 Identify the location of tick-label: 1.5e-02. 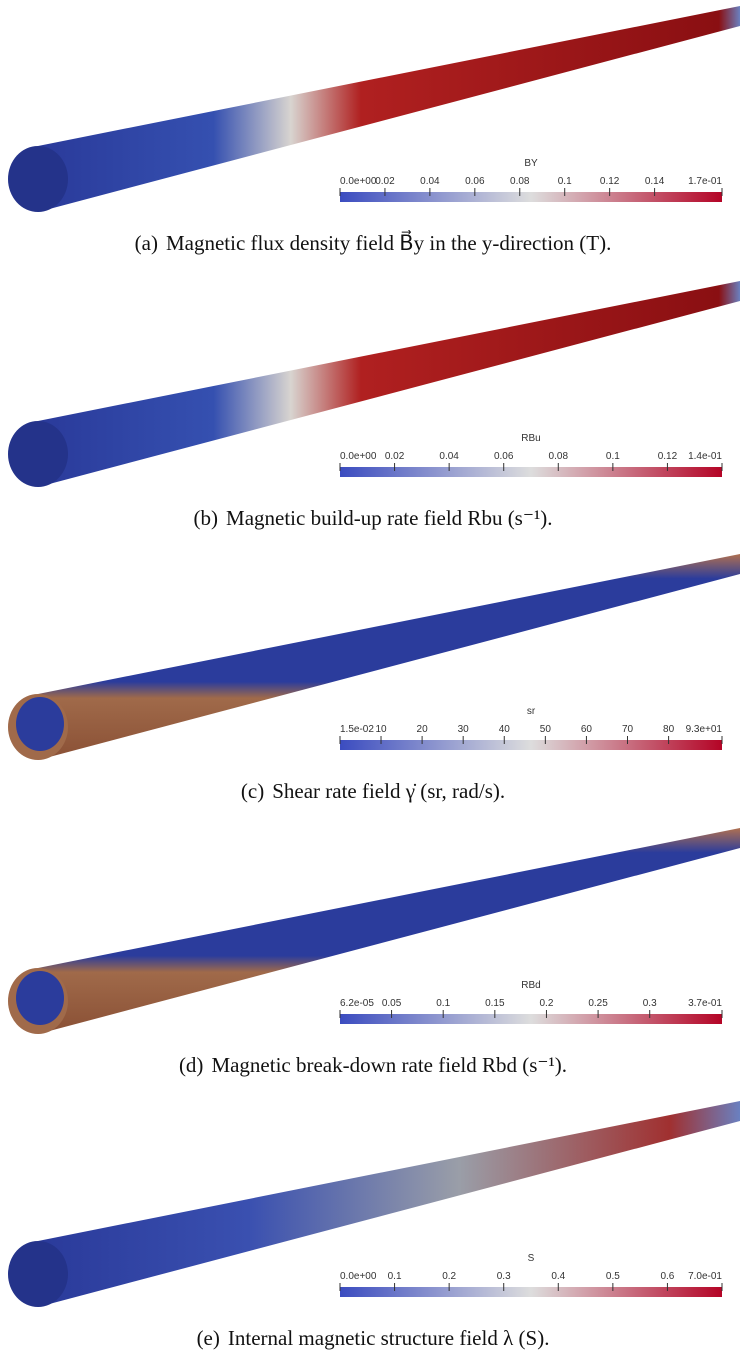
(357, 729).